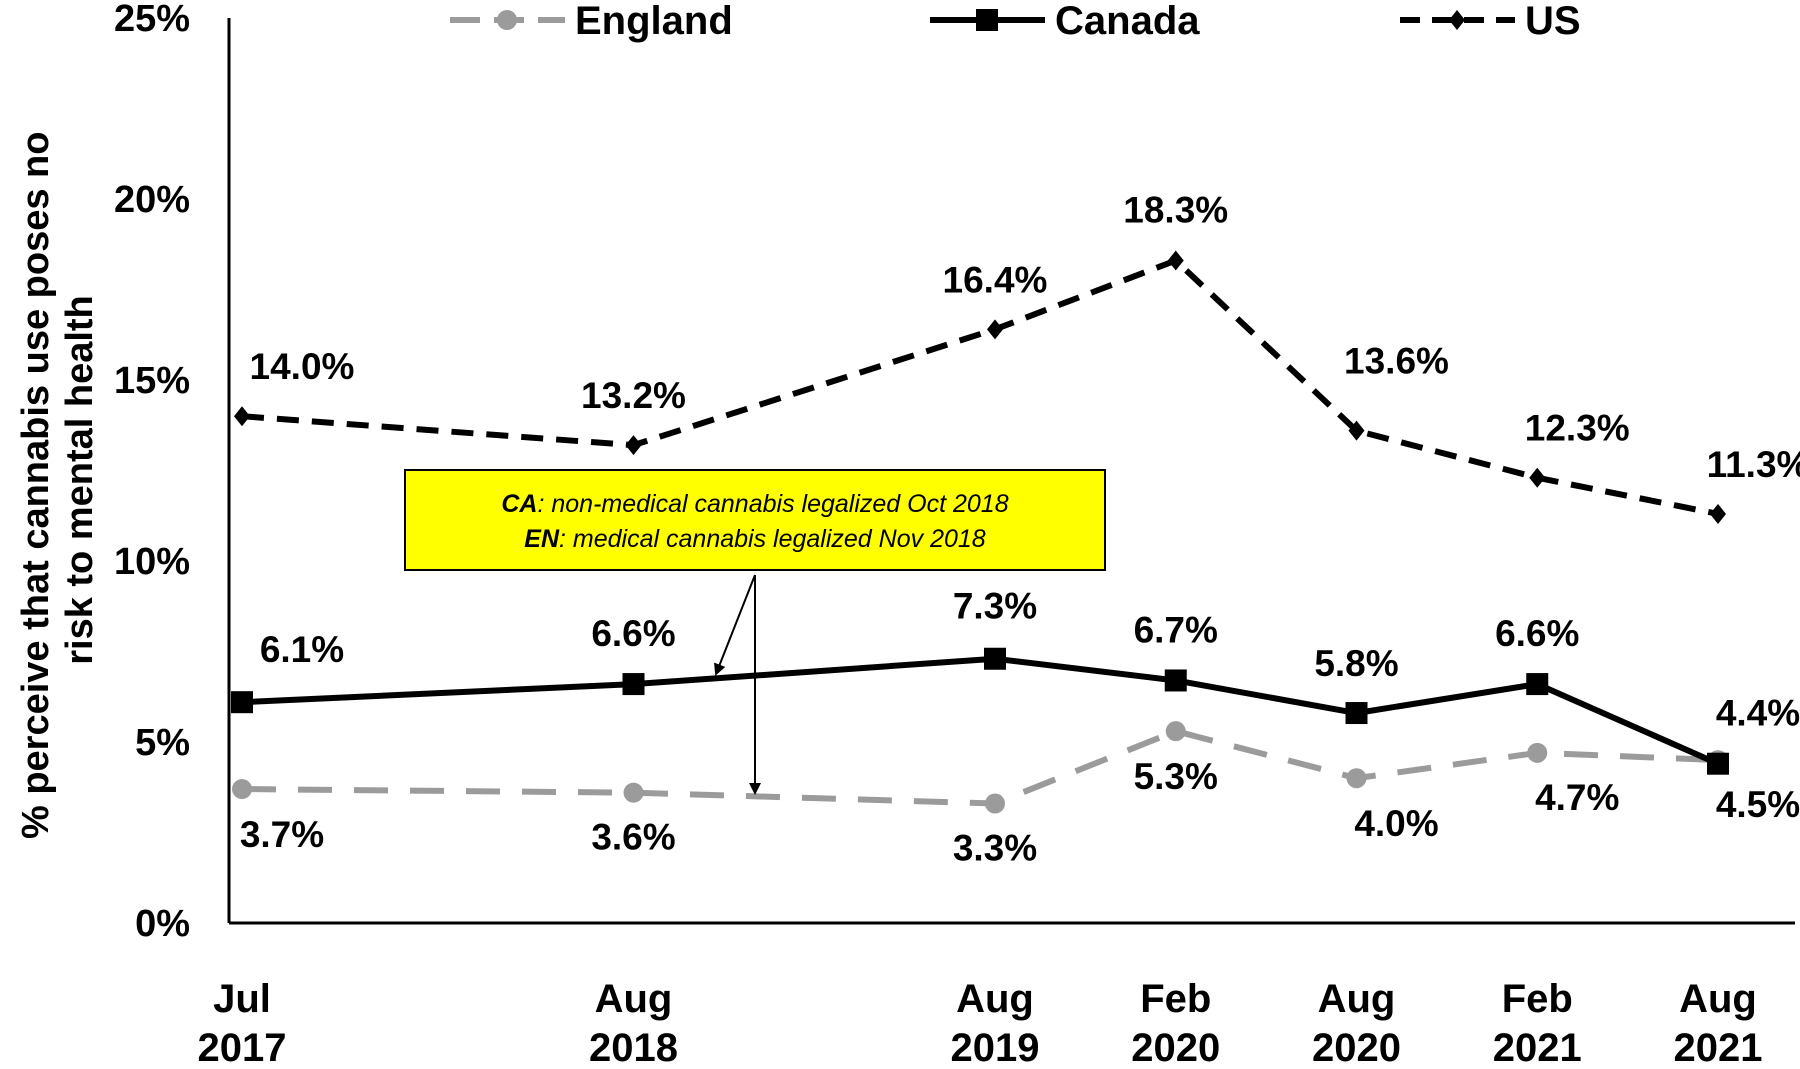 This screenshot has height=1069, width=1800. I want to click on legend-label: Canada, so click(1127, 21).